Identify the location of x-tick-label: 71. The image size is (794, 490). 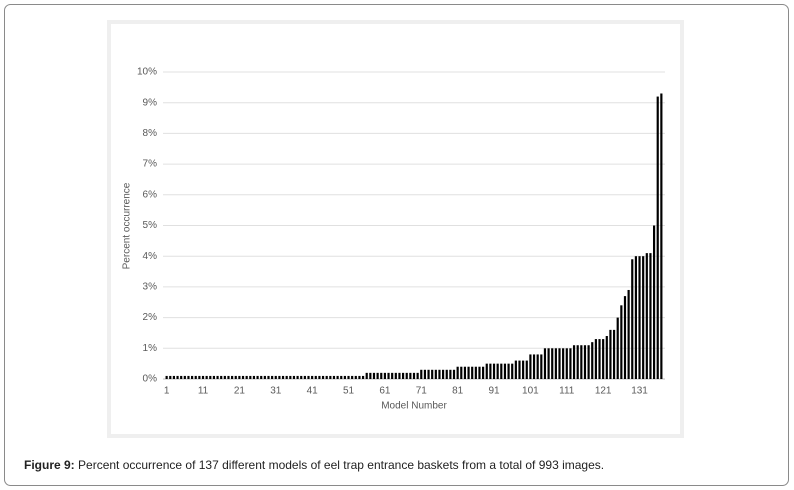
(422, 391).